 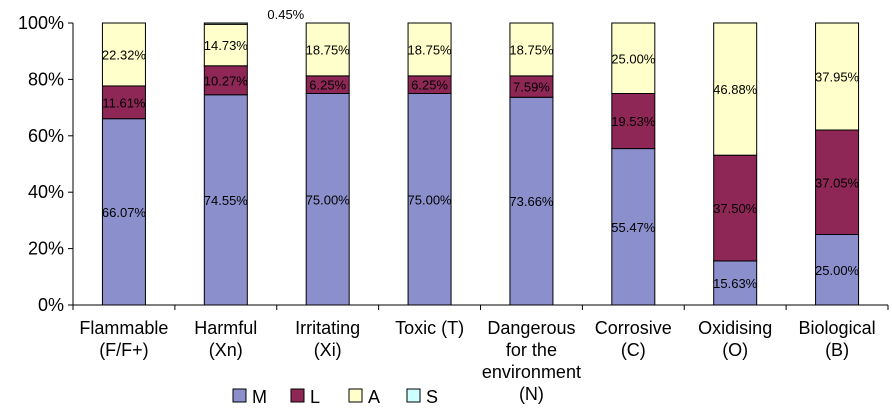 I want to click on data-label: 11.61%, so click(x=124, y=102).